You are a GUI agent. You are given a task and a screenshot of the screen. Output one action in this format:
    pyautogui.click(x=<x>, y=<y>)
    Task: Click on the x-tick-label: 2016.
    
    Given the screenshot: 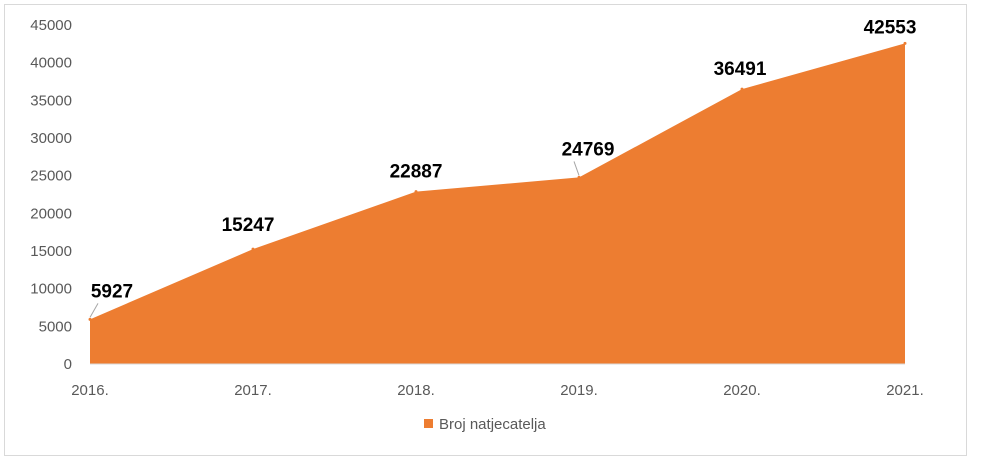 What is the action you would take?
    pyautogui.click(x=90, y=390)
    